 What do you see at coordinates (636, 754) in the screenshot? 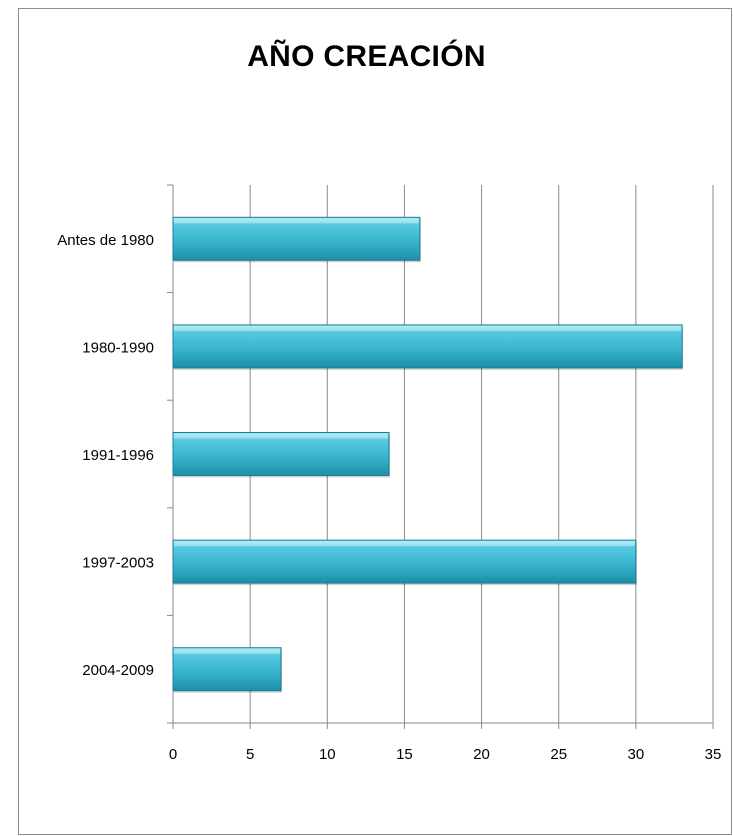
I see `x-tick-label: 30` at bounding box center [636, 754].